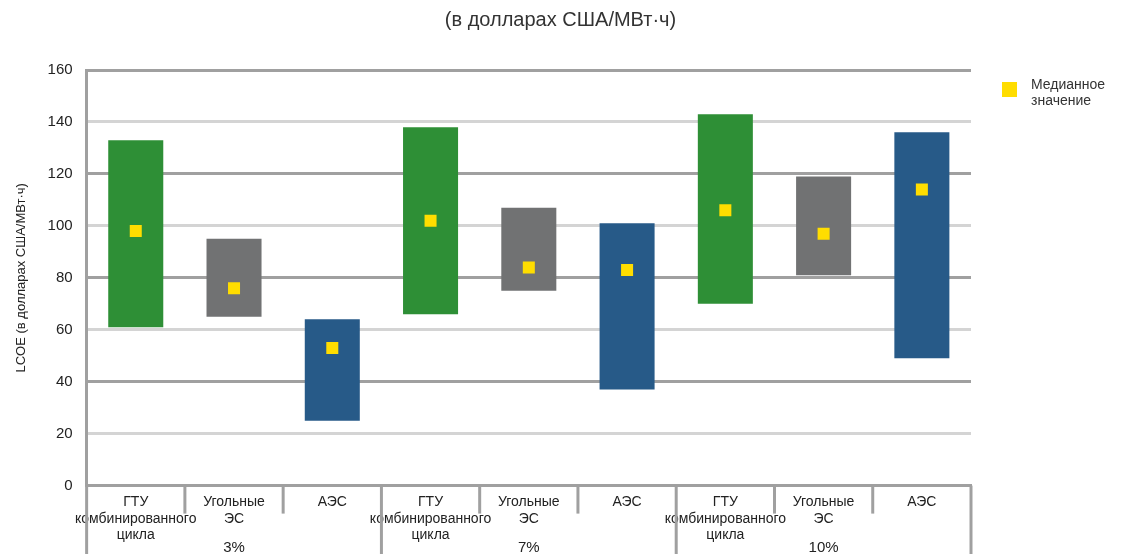 This screenshot has width=1121, height=554. I want to click on y-tick-label: 120, so click(60, 173).